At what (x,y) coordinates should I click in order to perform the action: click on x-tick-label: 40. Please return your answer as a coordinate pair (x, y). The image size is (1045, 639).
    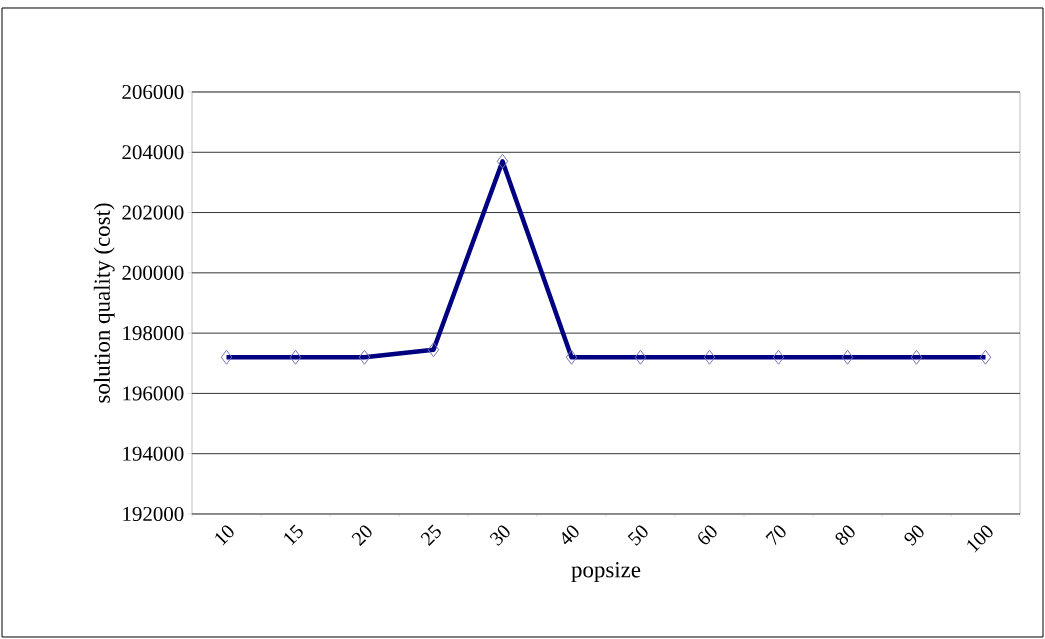
    Looking at the image, I should click on (570, 535).